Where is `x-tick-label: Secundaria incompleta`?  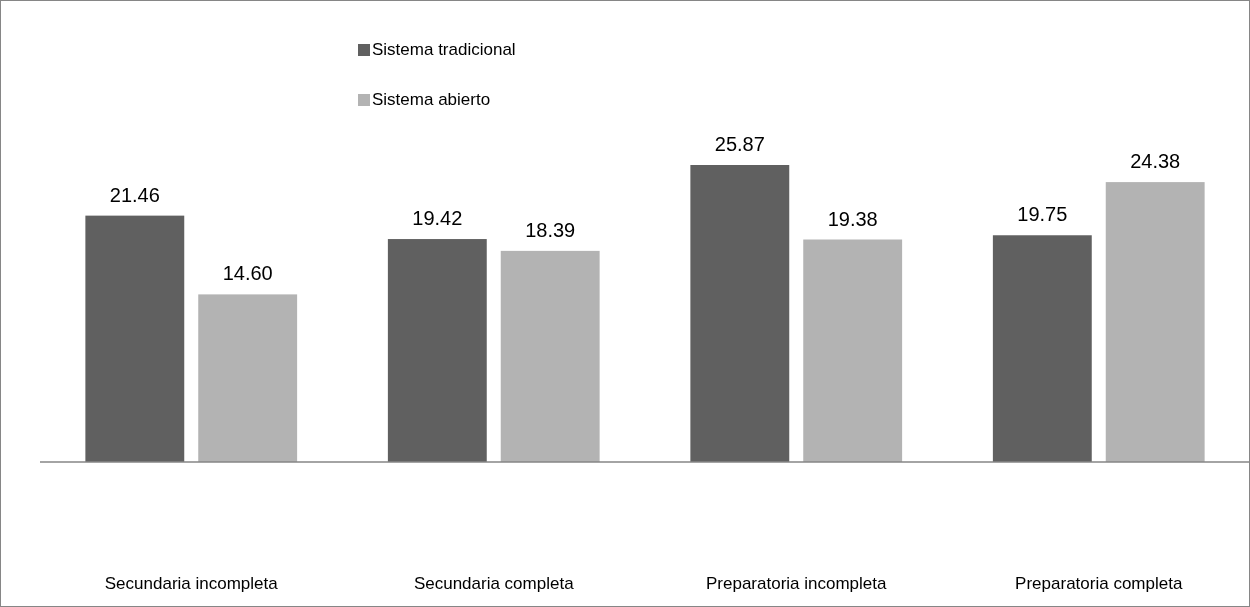
x-tick-label: Secundaria incompleta is located at coordinates (191, 583).